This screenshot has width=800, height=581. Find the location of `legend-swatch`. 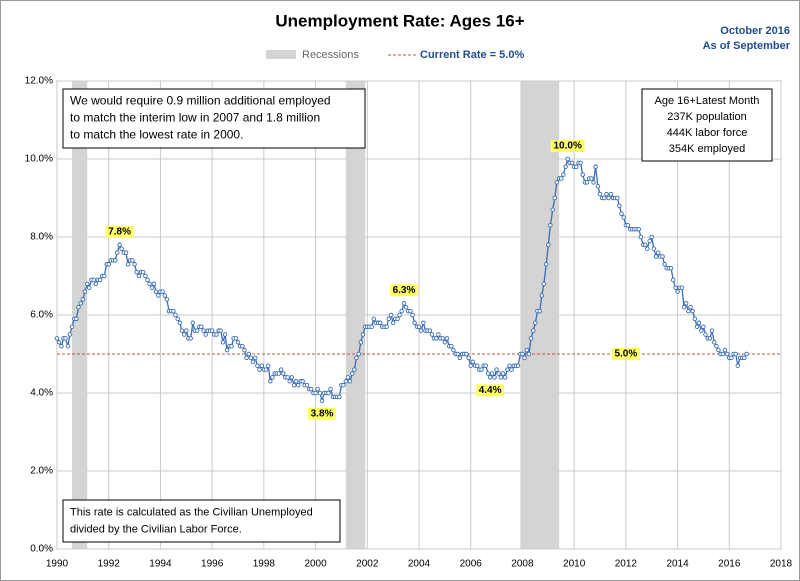

legend-swatch is located at coordinates (281, 54).